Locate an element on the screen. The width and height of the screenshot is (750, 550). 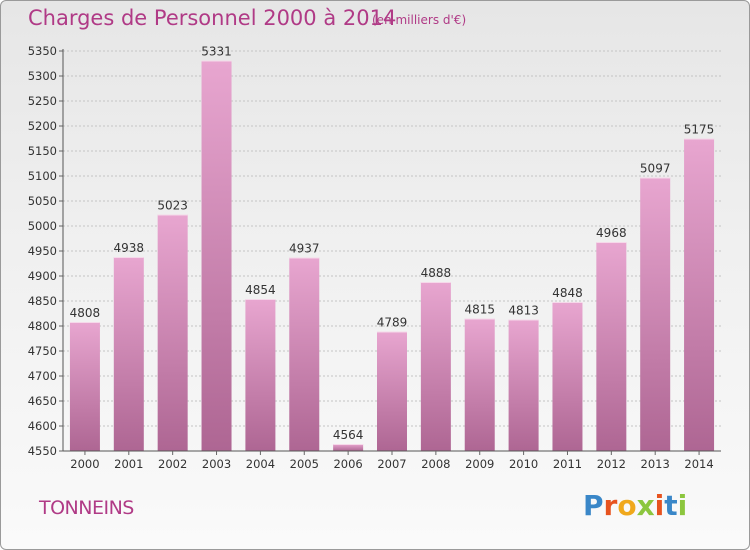
data-label: 5097 is located at coordinates (655, 169).